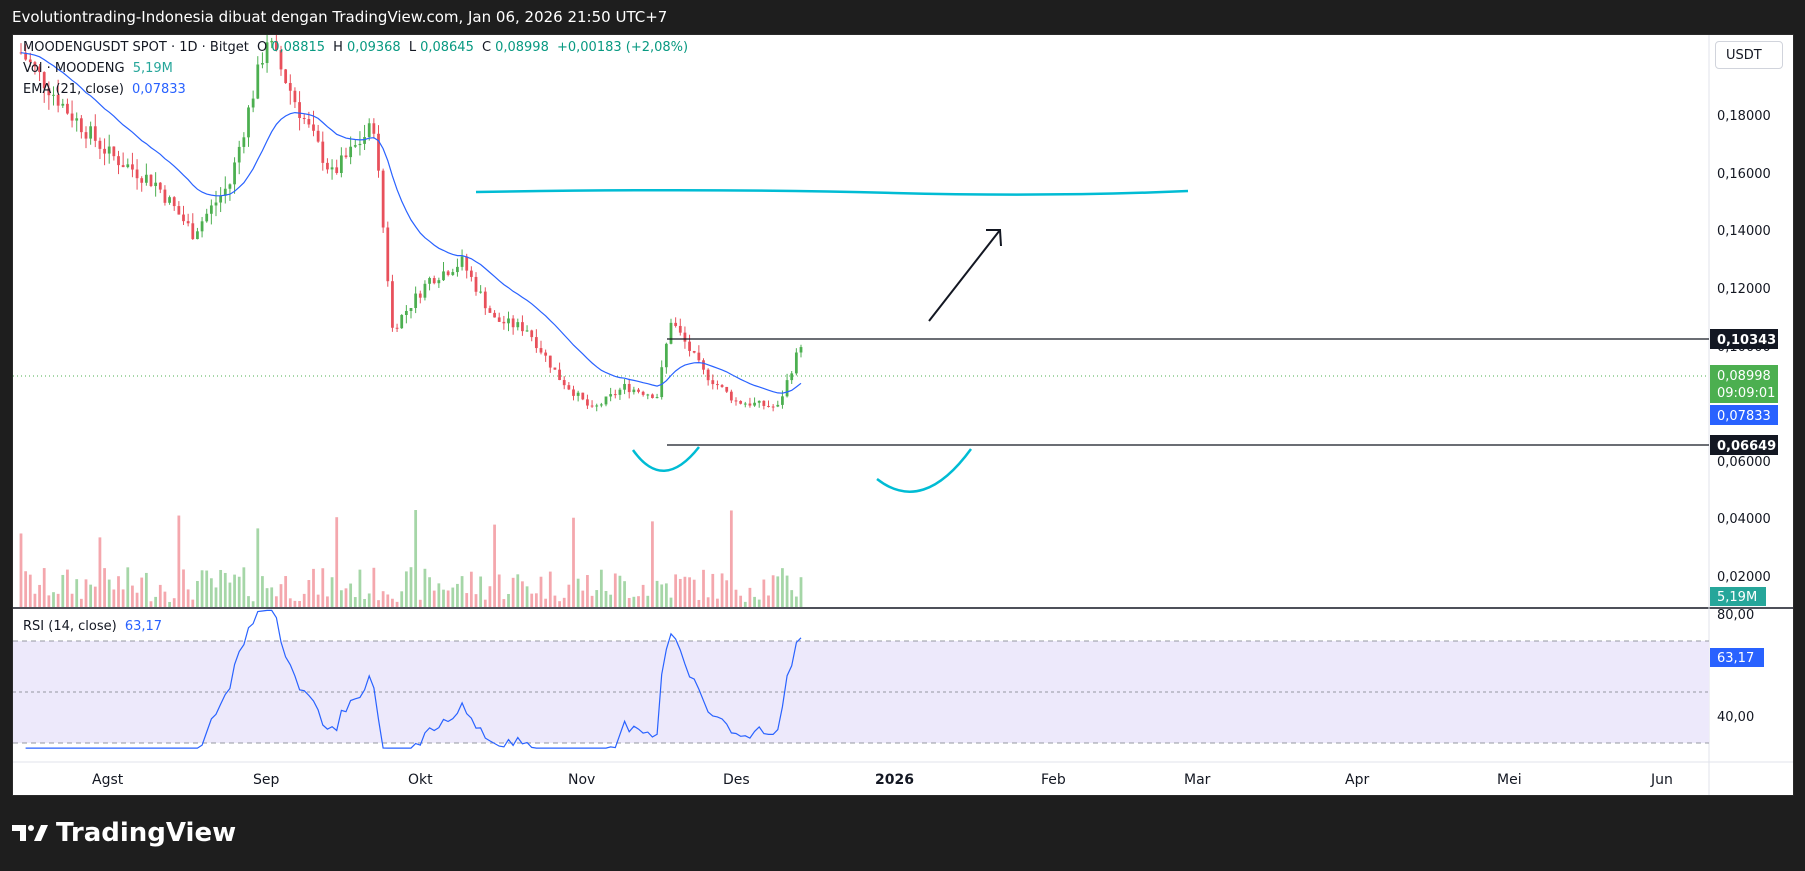 The height and width of the screenshot is (871, 1805). What do you see at coordinates (413, 679) in the screenshot?
I see `rsi-line` at bounding box center [413, 679].